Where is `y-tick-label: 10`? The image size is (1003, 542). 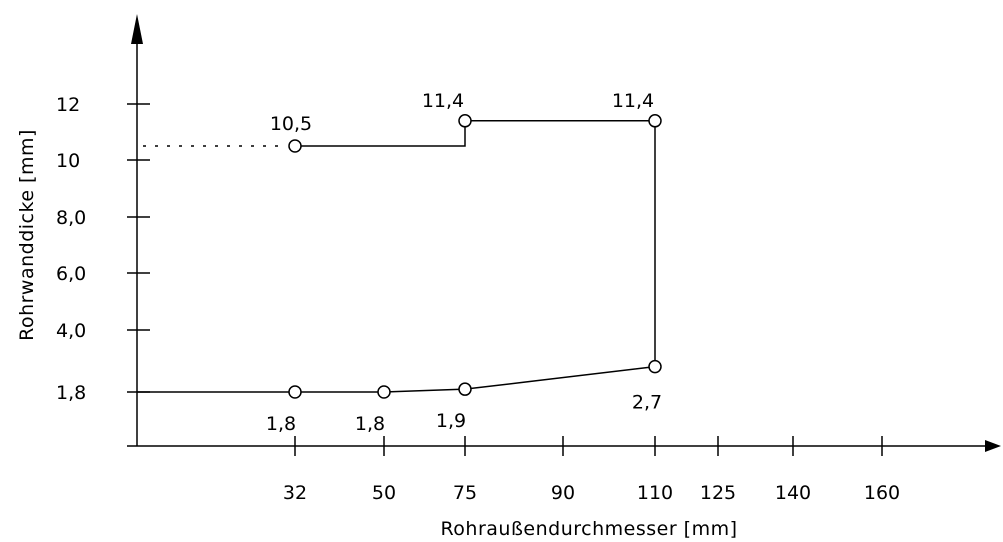 y-tick-label: 10 is located at coordinates (68, 161).